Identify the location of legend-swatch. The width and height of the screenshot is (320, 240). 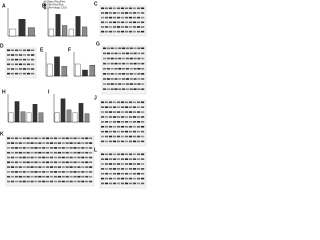
(45, 2).